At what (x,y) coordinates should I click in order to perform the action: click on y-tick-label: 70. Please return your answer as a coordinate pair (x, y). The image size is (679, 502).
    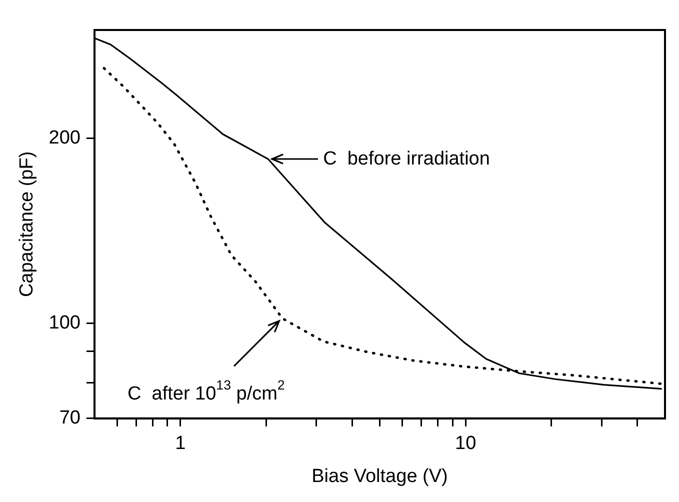
    Looking at the image, I should click on (69, 418).